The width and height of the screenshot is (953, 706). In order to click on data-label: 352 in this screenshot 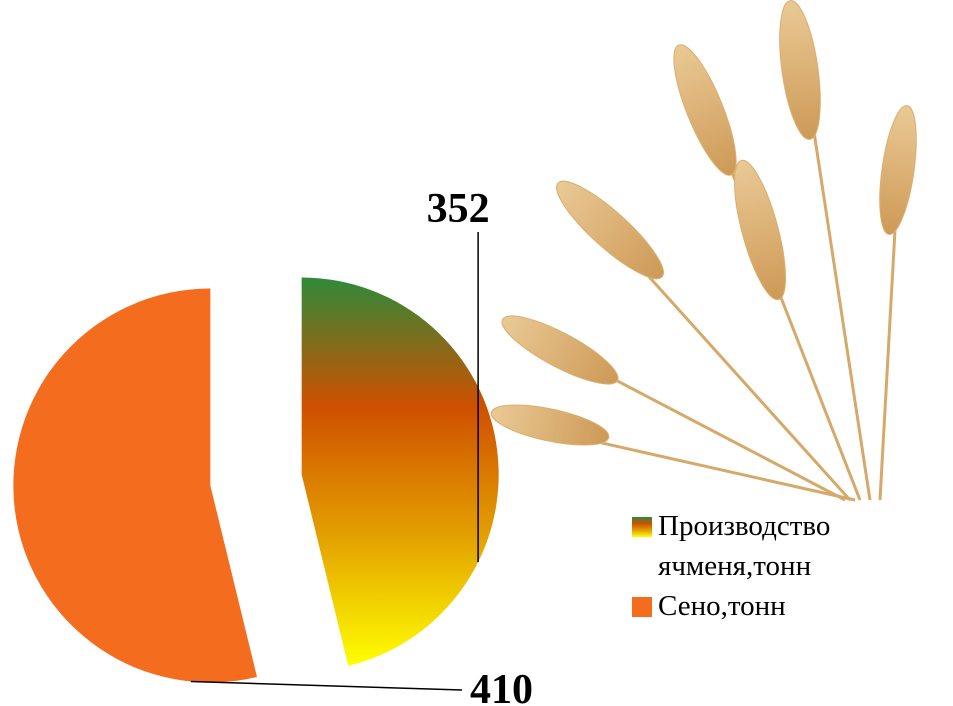, I will do `click(458, 209)`.